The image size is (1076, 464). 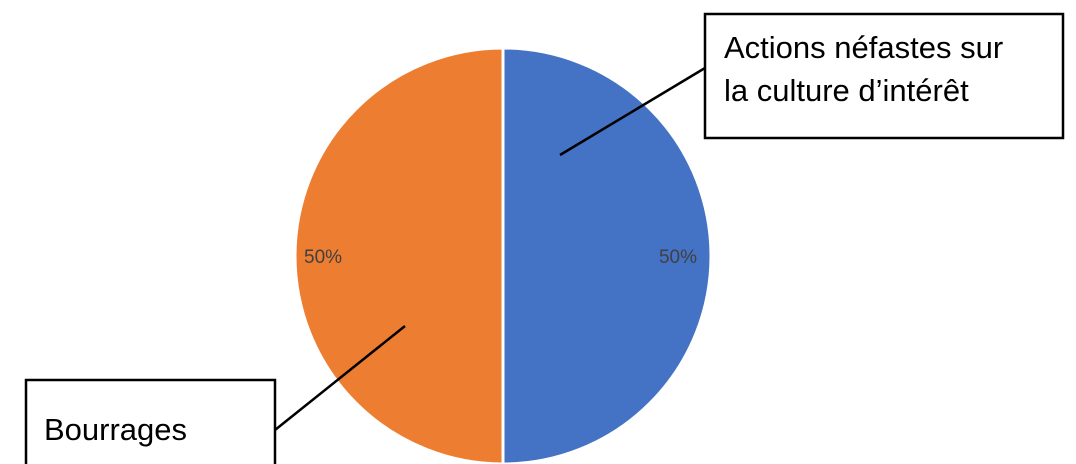 I want to click on callout-text-actions-line-1: Actions néfastes sur, so click(x=863, y=47).